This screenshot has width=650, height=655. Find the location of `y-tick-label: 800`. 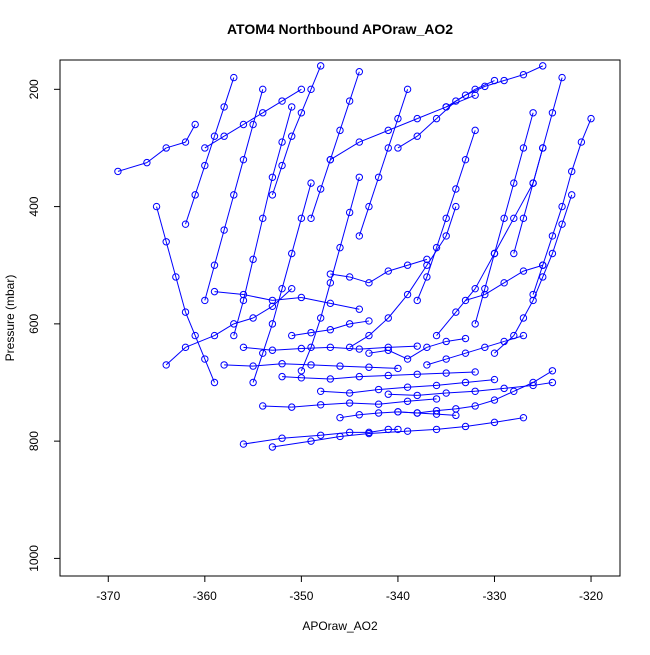

y-tick-label: 800 is located at coordinates (34, 441).